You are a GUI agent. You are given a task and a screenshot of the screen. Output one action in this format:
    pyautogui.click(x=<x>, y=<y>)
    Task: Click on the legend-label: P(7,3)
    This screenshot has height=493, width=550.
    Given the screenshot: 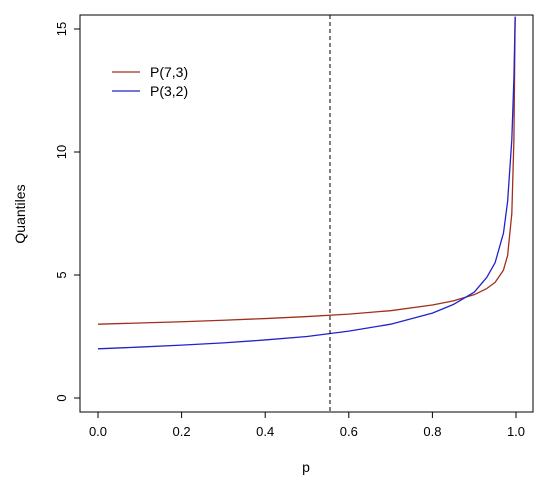 What is the action you would take?
    pyautogui.click(x=169, y=72)
    